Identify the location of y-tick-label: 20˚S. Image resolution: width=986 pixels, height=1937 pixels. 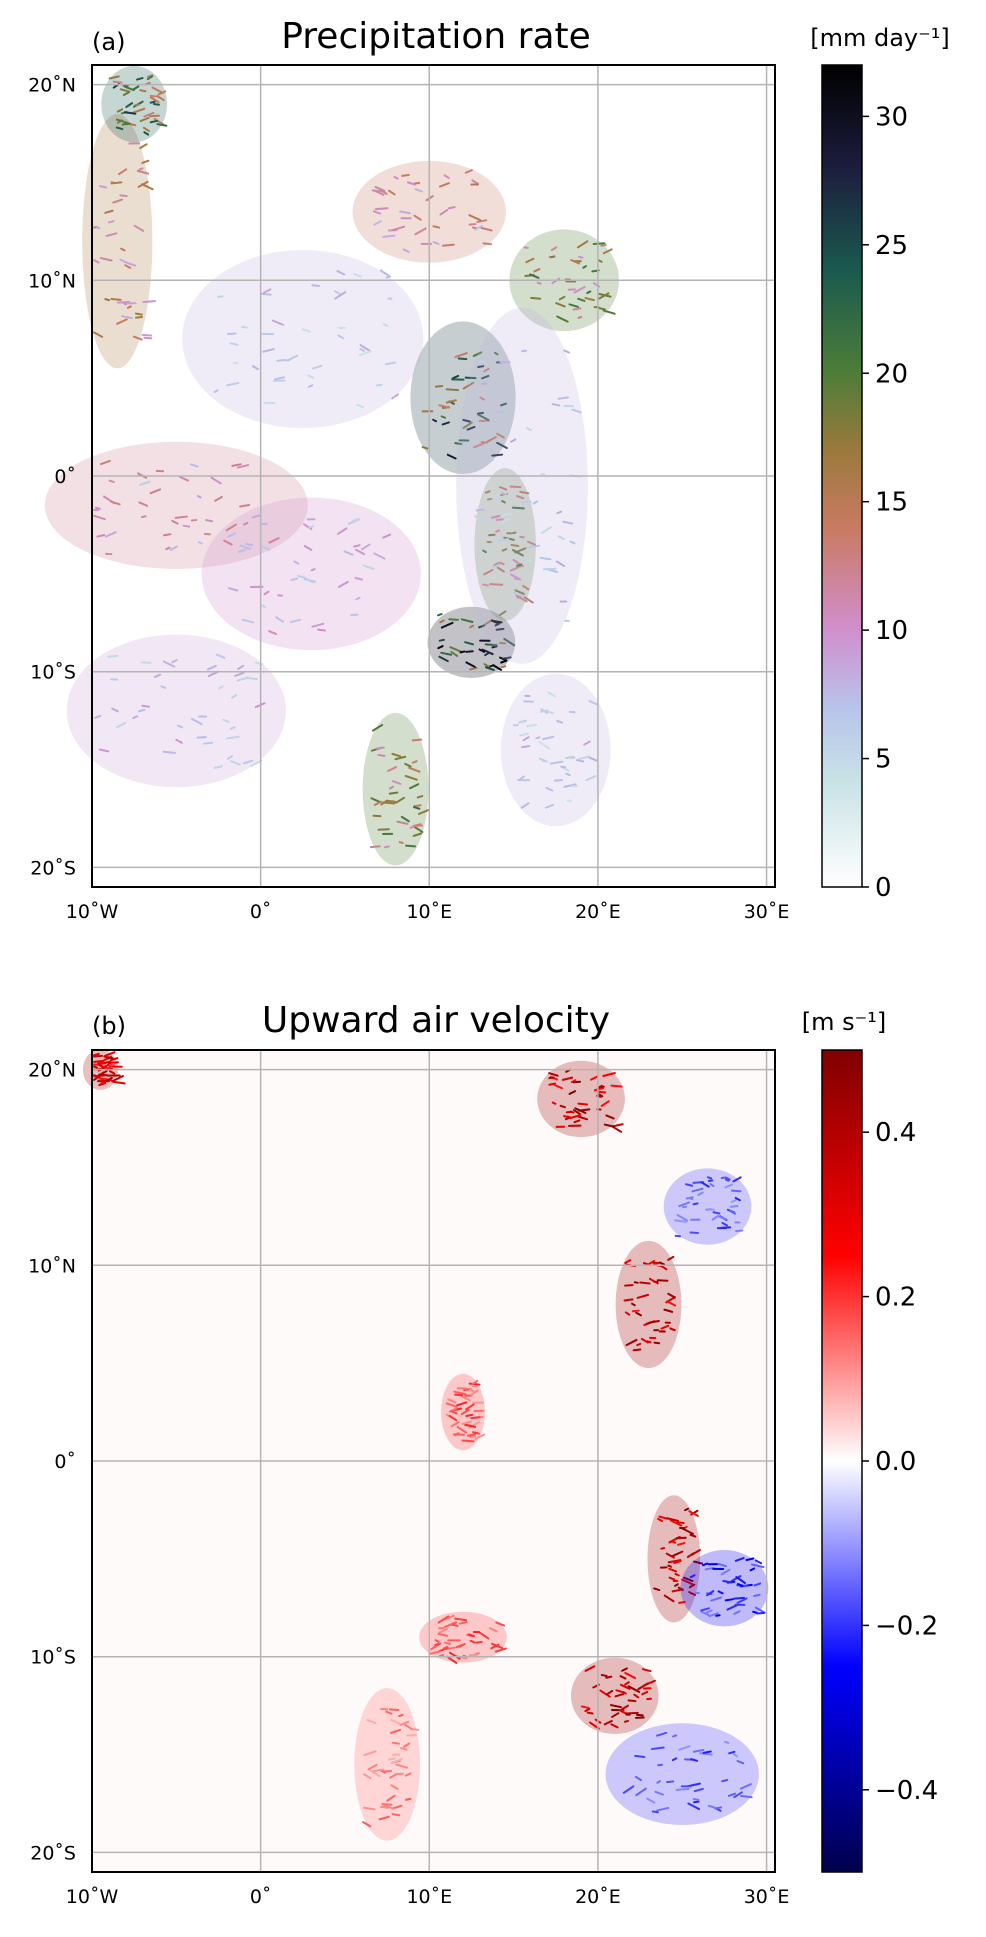
(53, 1853).